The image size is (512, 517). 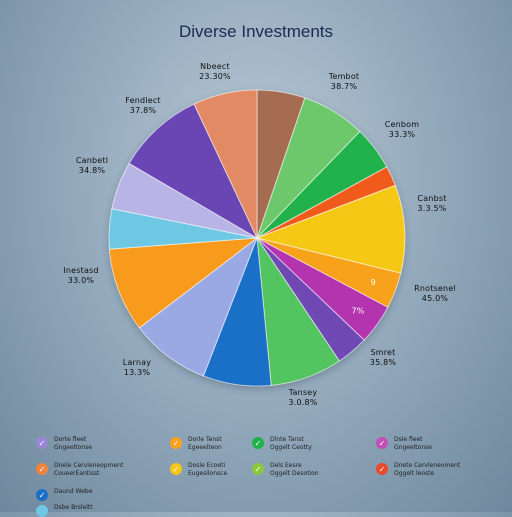 I want to click on callout-larnay: Larnay 13.3%, so click(x=137, y=368).